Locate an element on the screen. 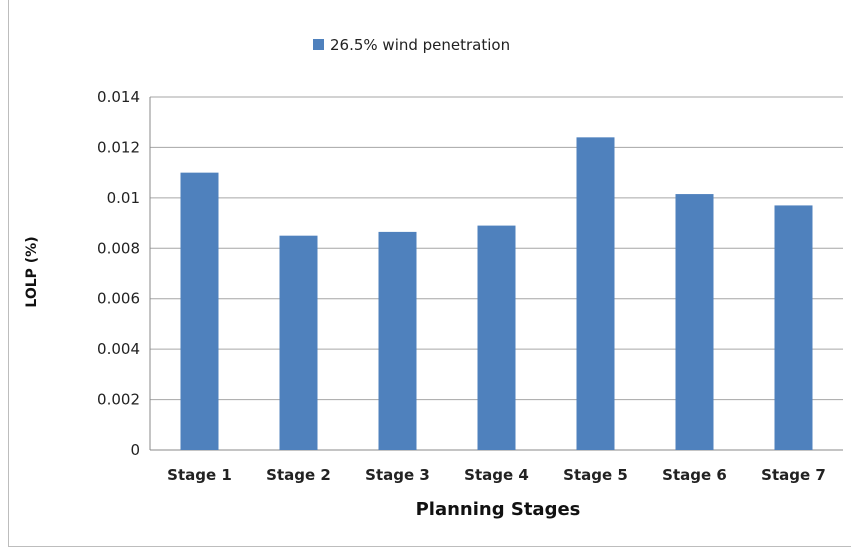 The image size is (853, 549). y-tick-label: 0.008 is located at coordinates (118, 248).